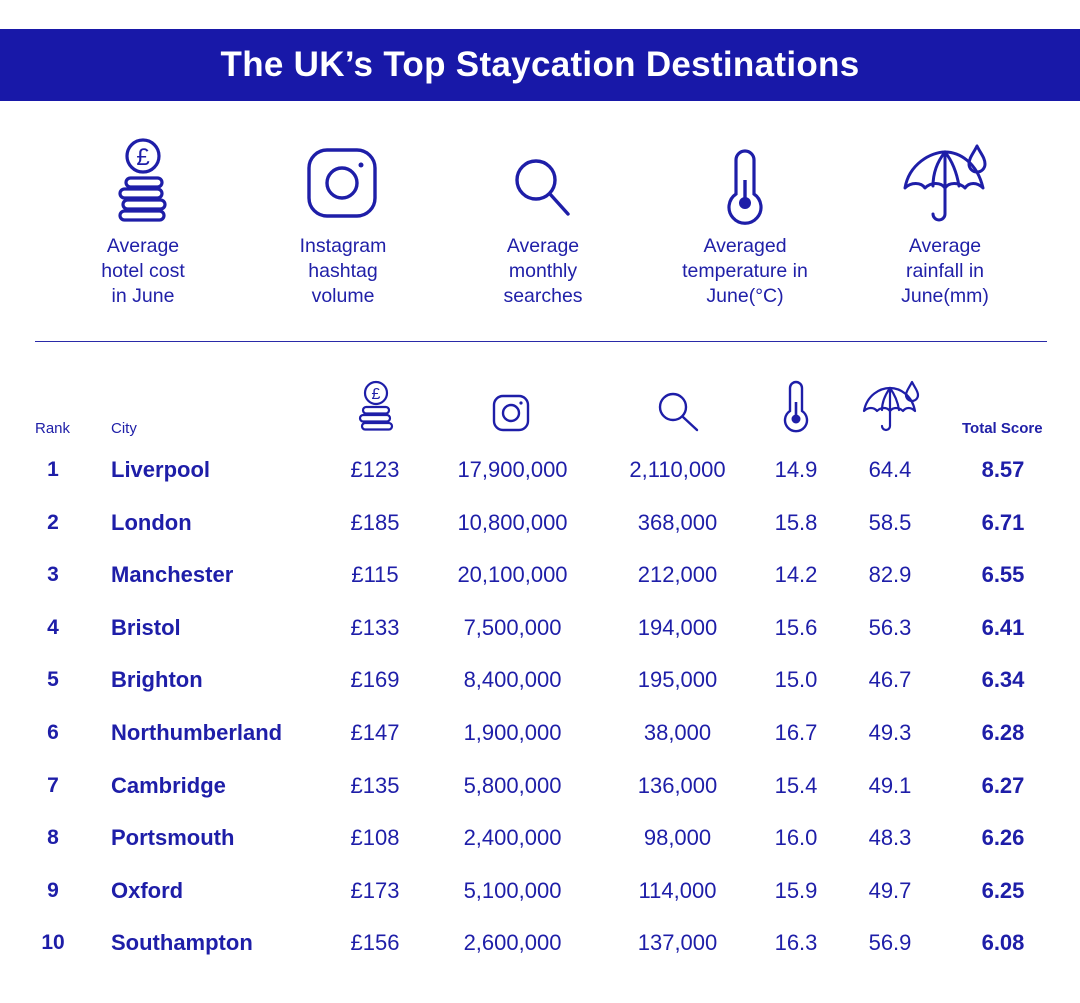 The image size is (1080, 1003). What do you see at coordinates (53, 575) in the screenshot?
I see `rank-cell: 3` at bounding box center [53, 575].